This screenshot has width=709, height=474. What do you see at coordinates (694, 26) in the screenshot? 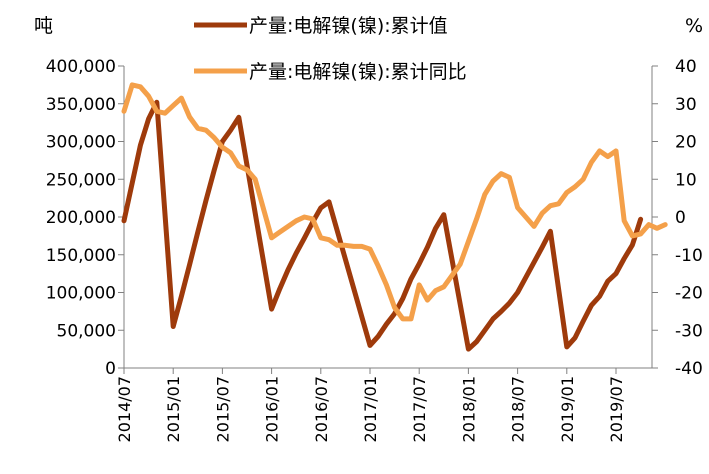
I see `right-axis-unit: %` at bounding box center [694, 26].